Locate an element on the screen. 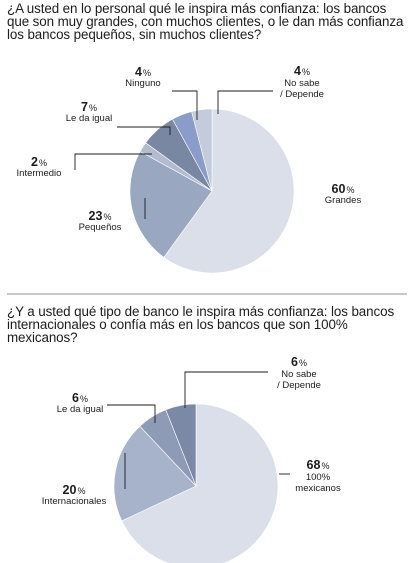 The height and width of the screenshot is (563, 414). data-label-category-ninguno: Ninguno is located at coordinates (142, 83).